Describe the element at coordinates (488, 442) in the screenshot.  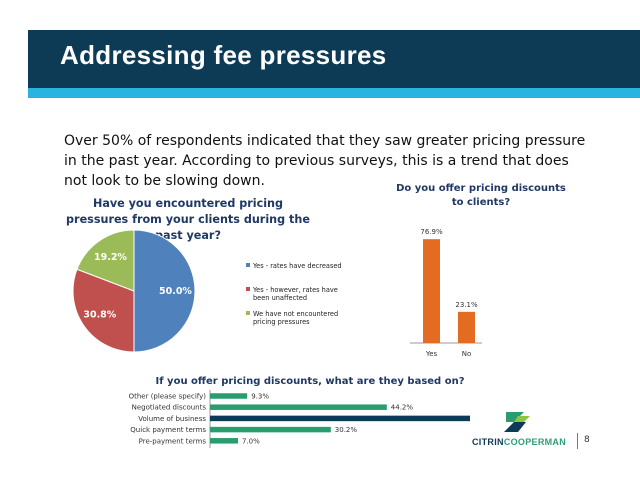
I see `logo-text-part1: CITRIN` at that location.